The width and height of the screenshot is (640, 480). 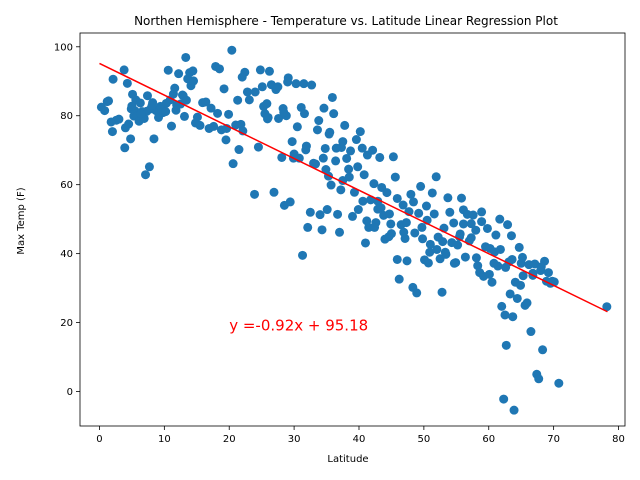 I want to click on x-axis: 0 10 20 30 40 50 60 70 80, so click(x=360, y=435).